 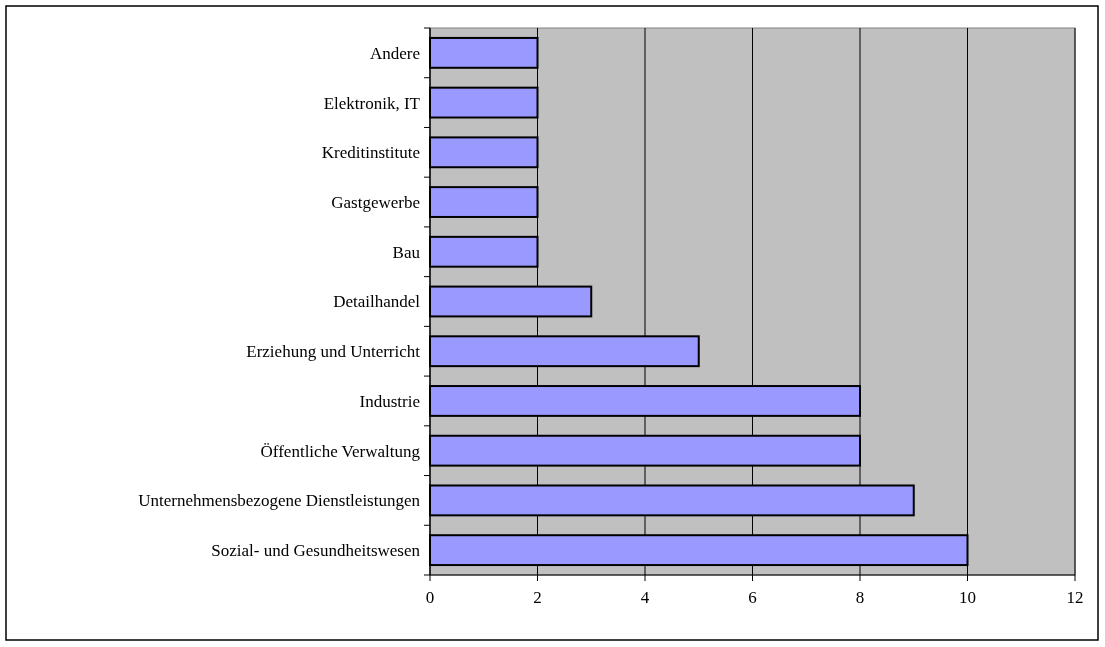 I want to click on x-tick-label: 10, so click(x=967, y=597).